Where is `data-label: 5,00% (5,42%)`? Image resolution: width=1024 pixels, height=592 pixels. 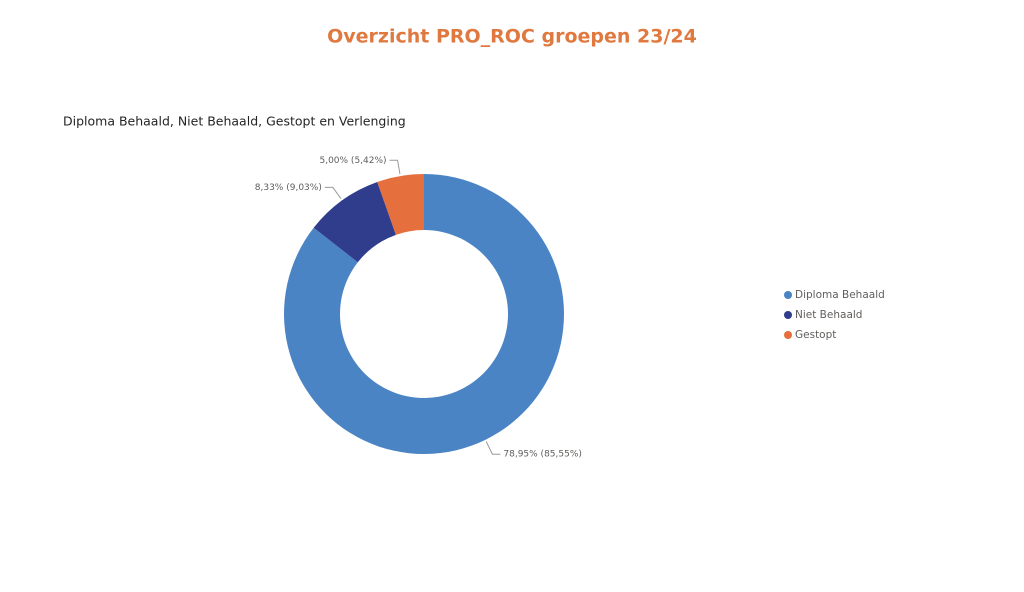
data-label: 5,00% (5,42%) is located at coordinates (352, 161).